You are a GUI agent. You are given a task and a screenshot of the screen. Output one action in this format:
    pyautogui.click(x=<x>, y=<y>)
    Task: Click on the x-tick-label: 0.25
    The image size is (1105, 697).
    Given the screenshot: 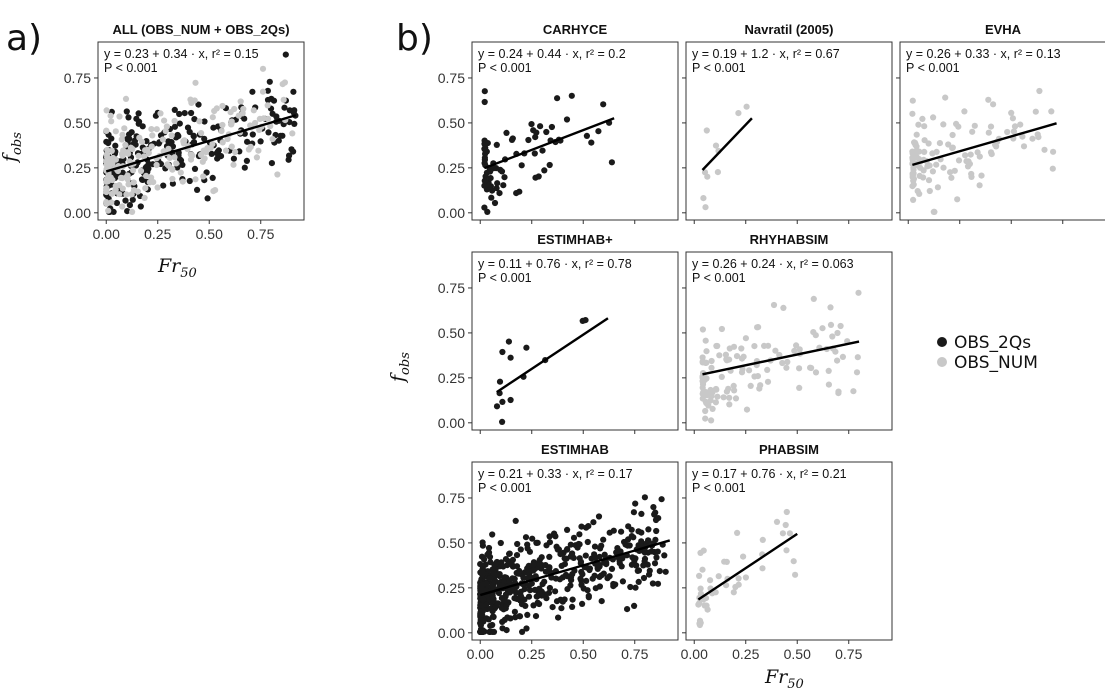 What is the action you would take?
    pyautogui.click(x=745, y=654)
    